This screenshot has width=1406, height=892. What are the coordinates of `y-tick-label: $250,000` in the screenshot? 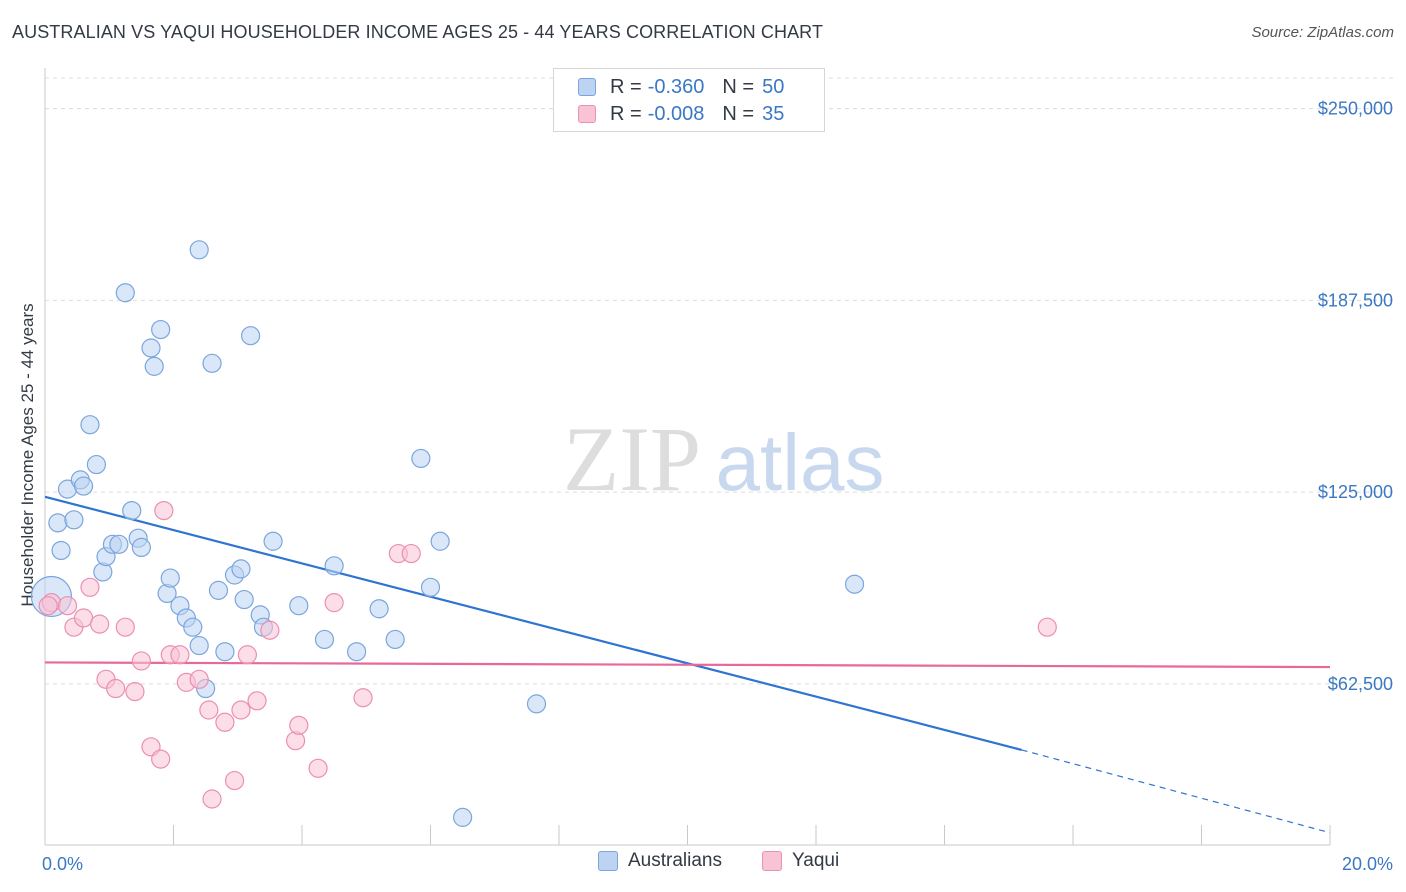 It's located at (1355, 109).